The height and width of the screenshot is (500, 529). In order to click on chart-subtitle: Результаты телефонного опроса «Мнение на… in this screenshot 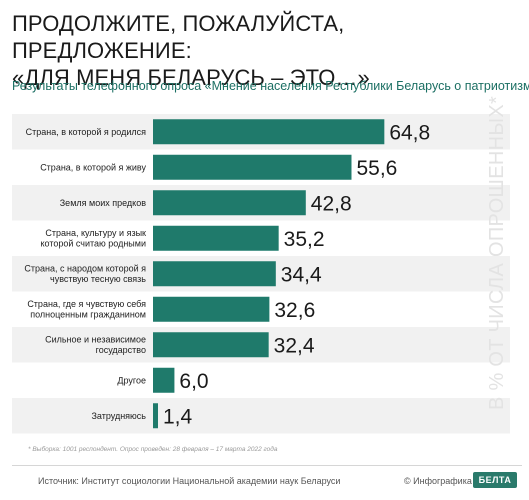, I will do `click(270, 86)`.